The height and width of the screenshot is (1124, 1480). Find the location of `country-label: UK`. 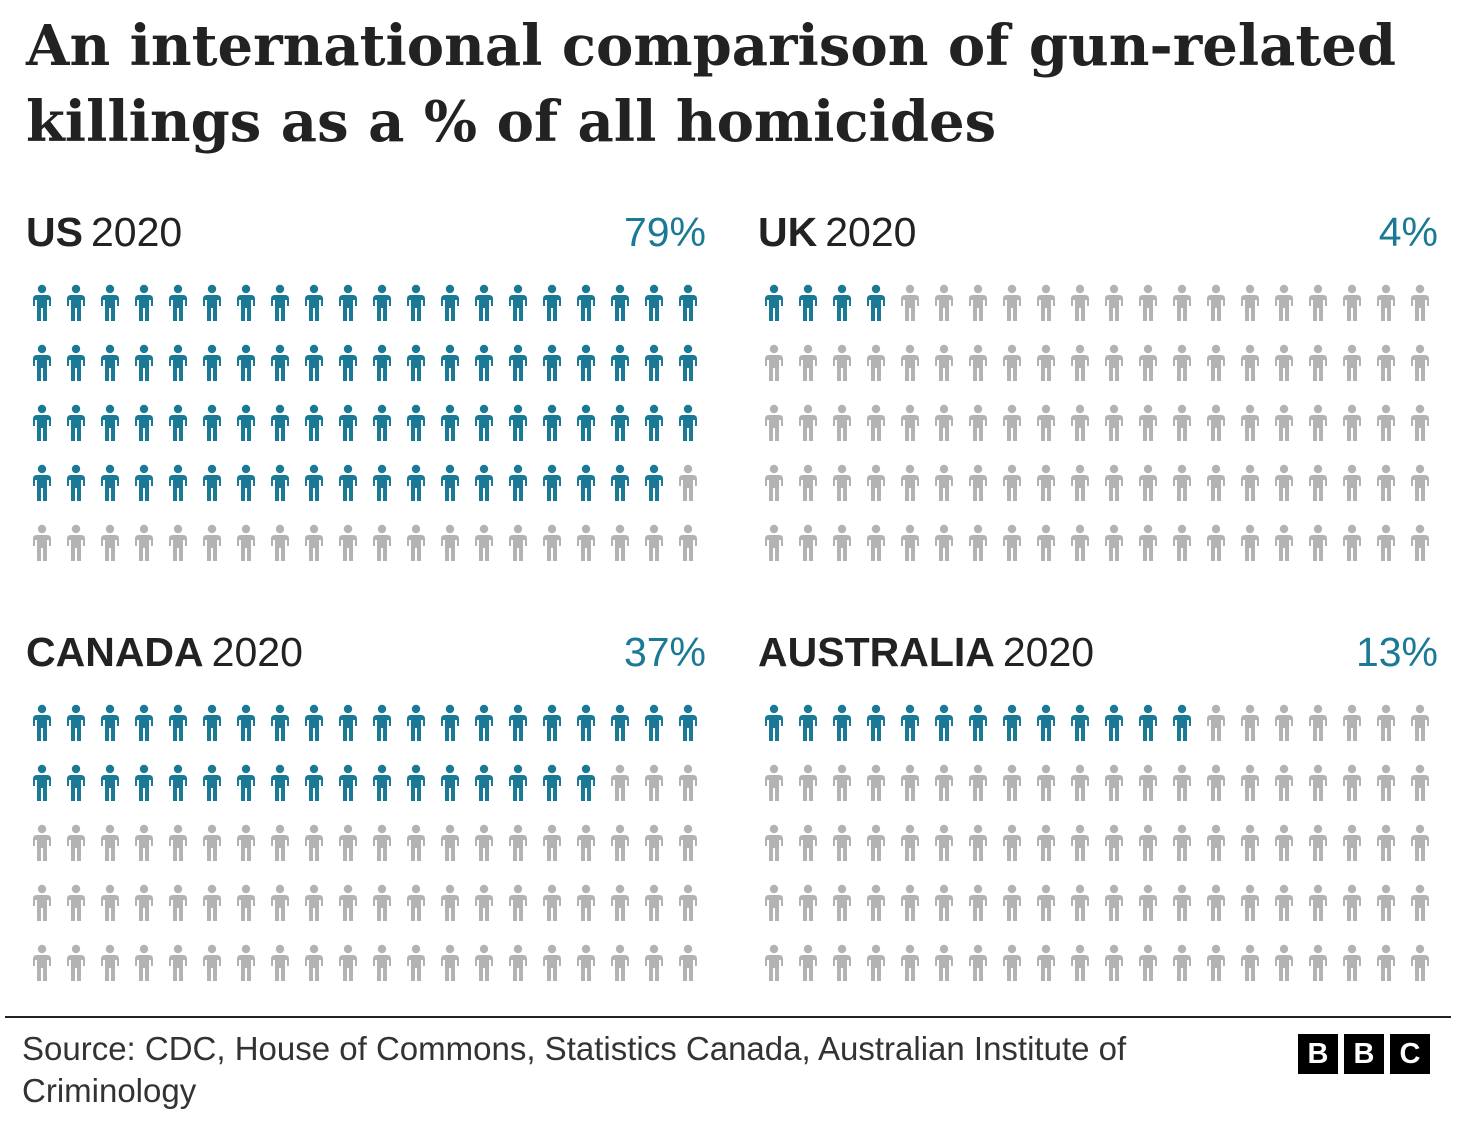

country-label: UK is located at coordinates (788, 232).